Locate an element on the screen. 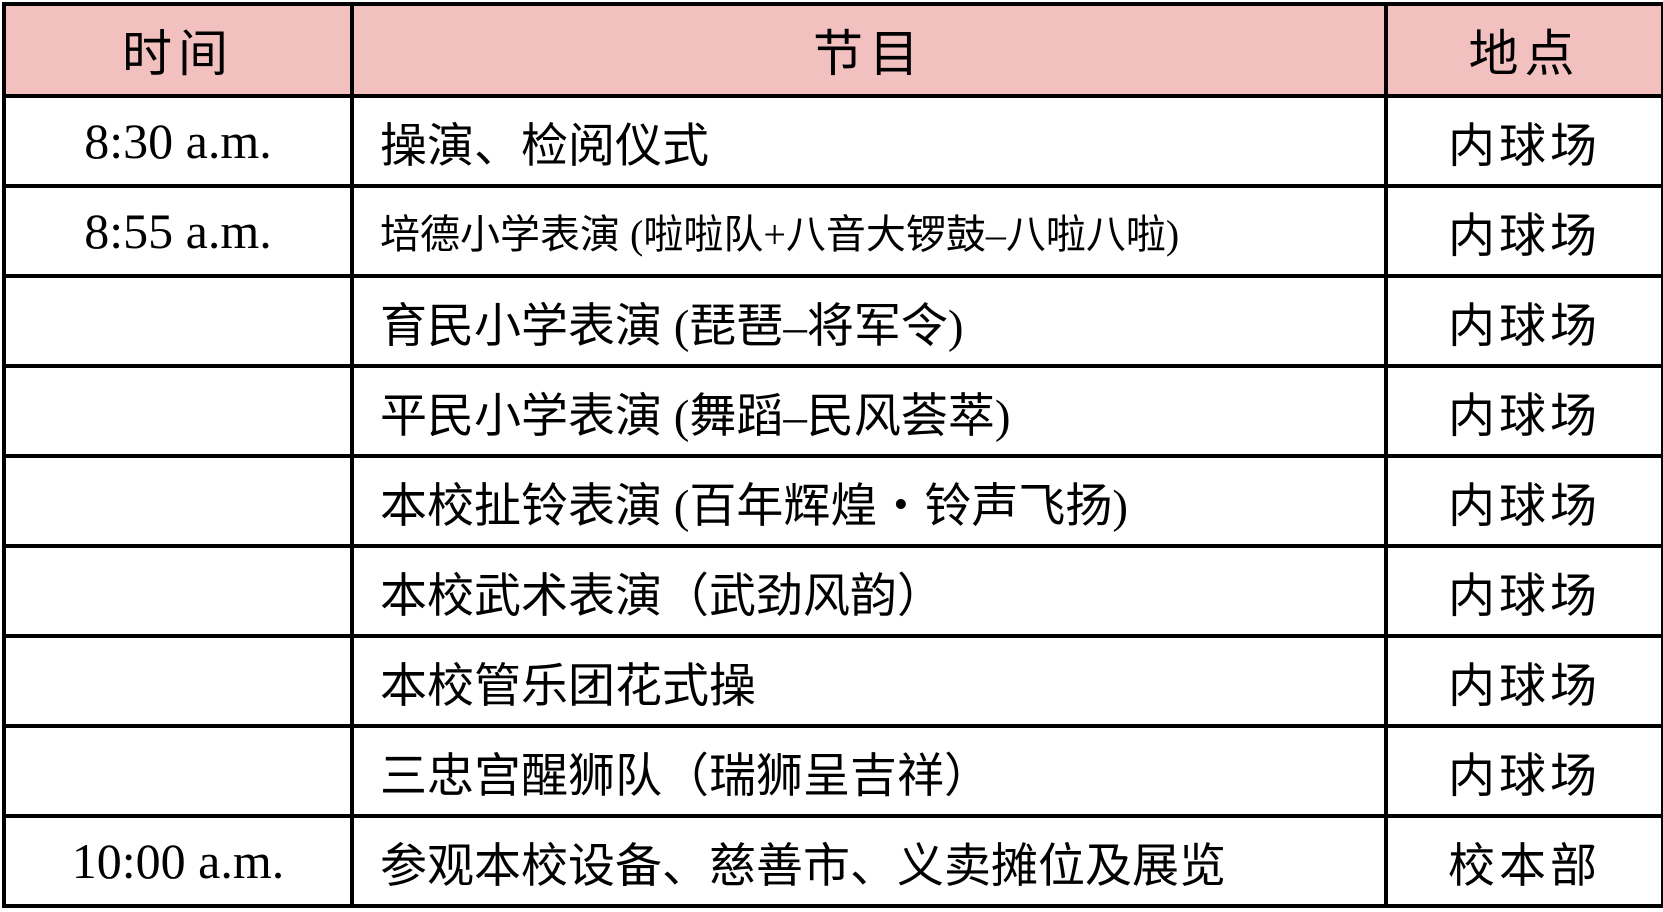  program-cell: 本校扯铃表演 (百年辉煌・铃声飞扬) is located at coordinates (869, 501).